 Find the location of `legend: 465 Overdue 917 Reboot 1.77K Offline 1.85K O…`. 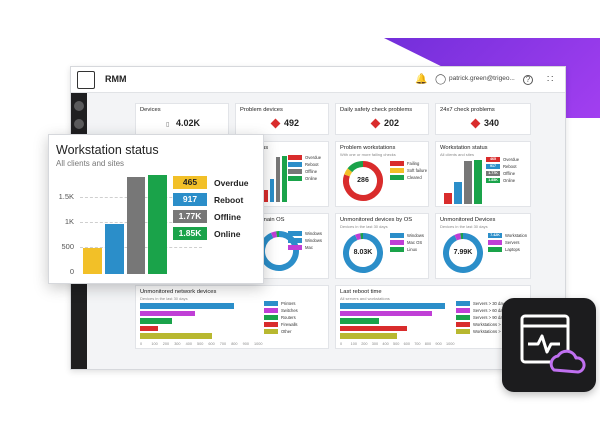

legend: 465 Overdue 917 Reboot 1.77K Offline 1.85K O… is located at coordinates (502, 170).